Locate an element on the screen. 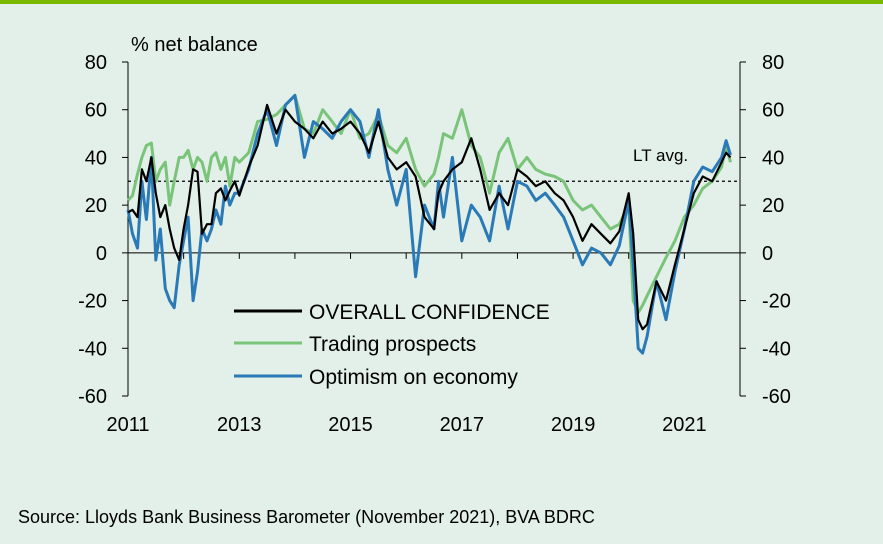 Image resolution: width=883 pixels, height=544 pixels. x-tick-label: 2015 is located at coordinates (350, 425).